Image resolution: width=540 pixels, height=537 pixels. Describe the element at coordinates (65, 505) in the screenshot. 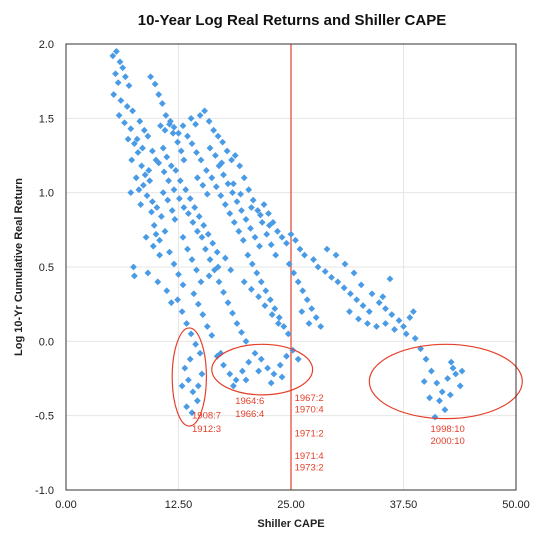

I see `x-tick-label: 0.00` at that location.